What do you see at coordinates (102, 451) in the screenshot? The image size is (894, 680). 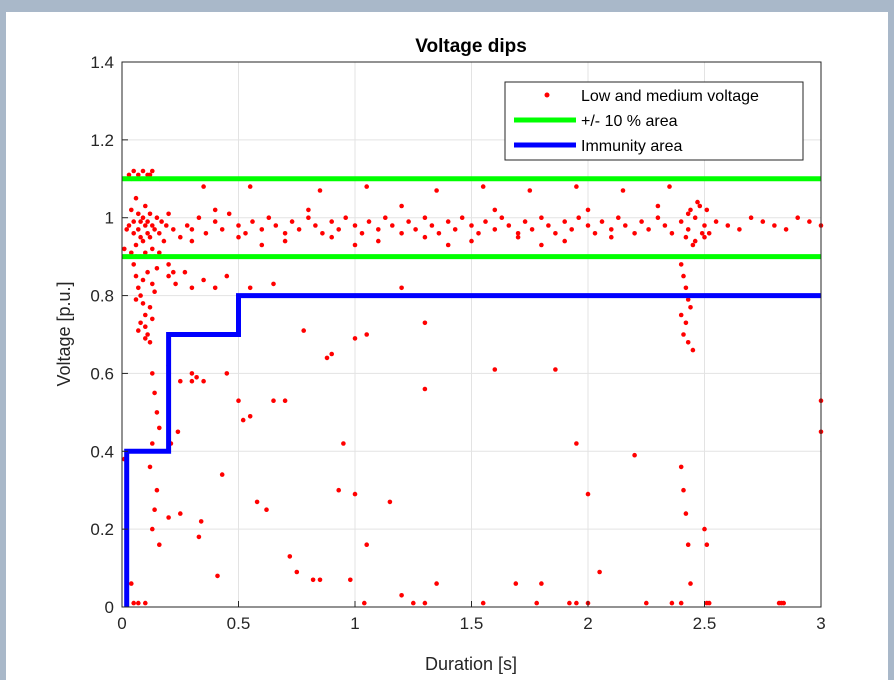 I see `y-tick-label: 0.4` at bounding box center [102, 451].